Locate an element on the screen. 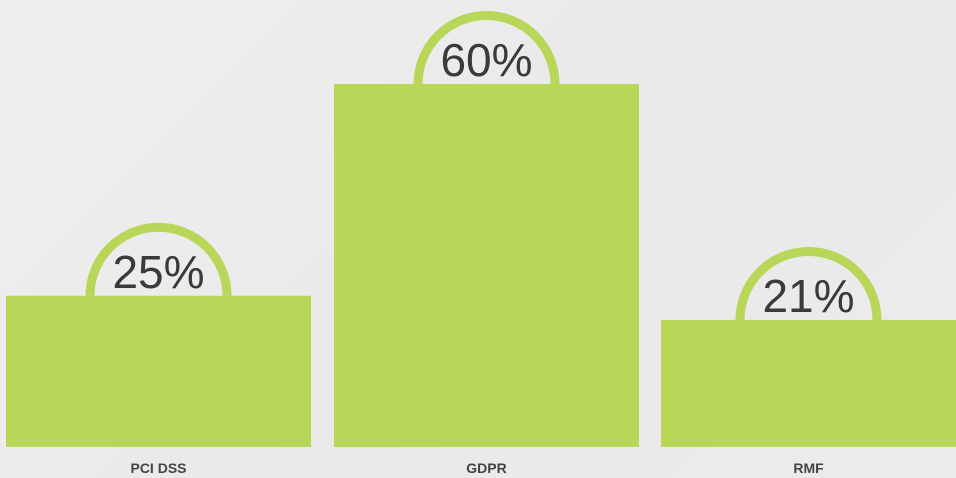 The width and height of the screenshot is (956, 478). bar-pci-dss is located at coordinates (158, 371).